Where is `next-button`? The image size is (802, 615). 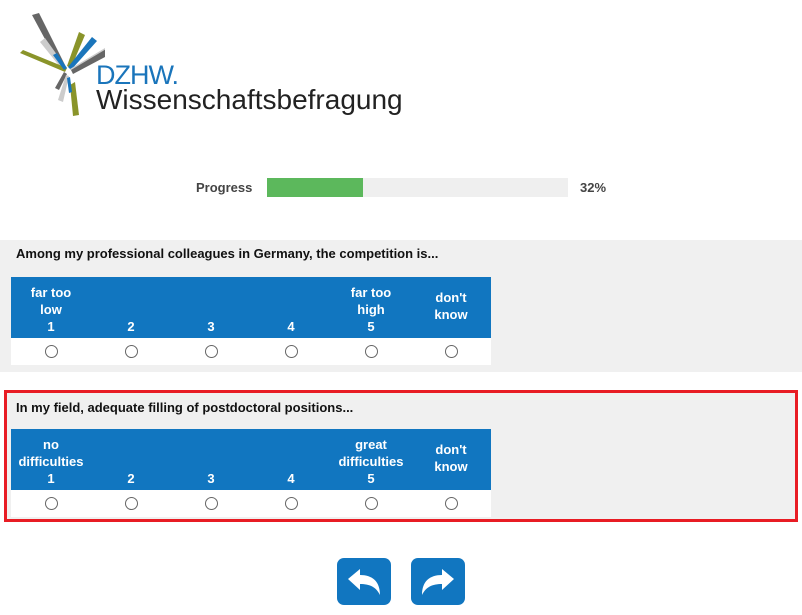 next-button is located at coordinates (438, 581).